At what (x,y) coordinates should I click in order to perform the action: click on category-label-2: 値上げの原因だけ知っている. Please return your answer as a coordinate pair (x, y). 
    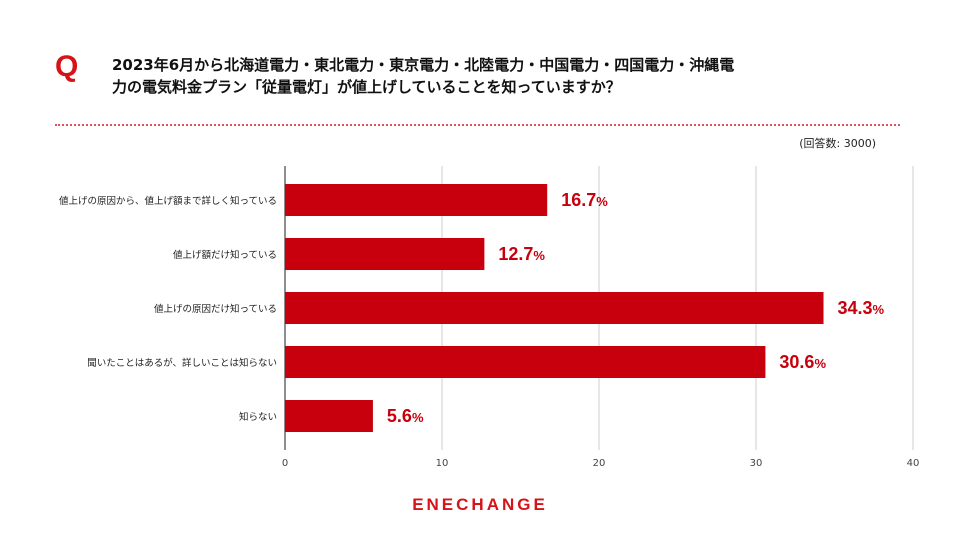
    Looking at the image, I should click on (215, 309).